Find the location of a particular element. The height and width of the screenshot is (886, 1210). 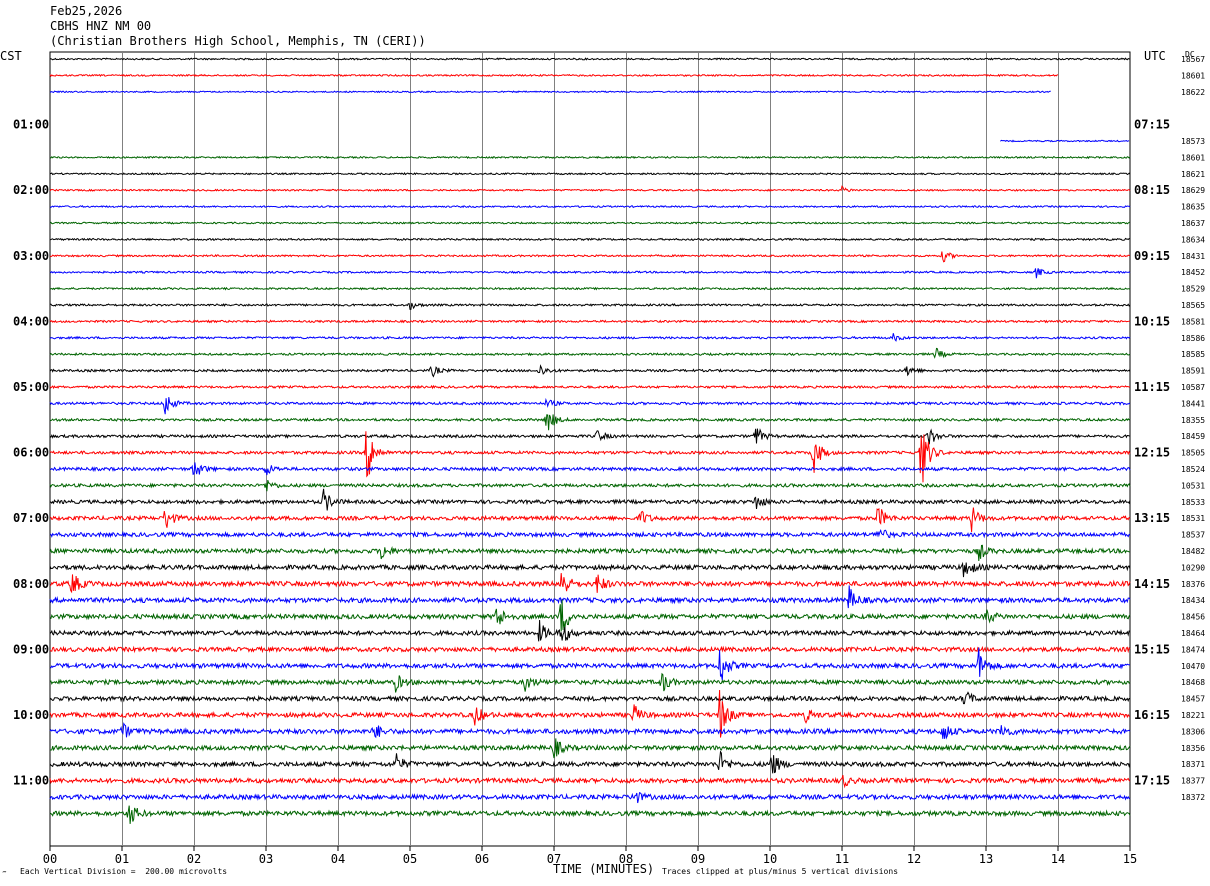

left-hour-label: 08:00 is located at coordinates (31, 584).